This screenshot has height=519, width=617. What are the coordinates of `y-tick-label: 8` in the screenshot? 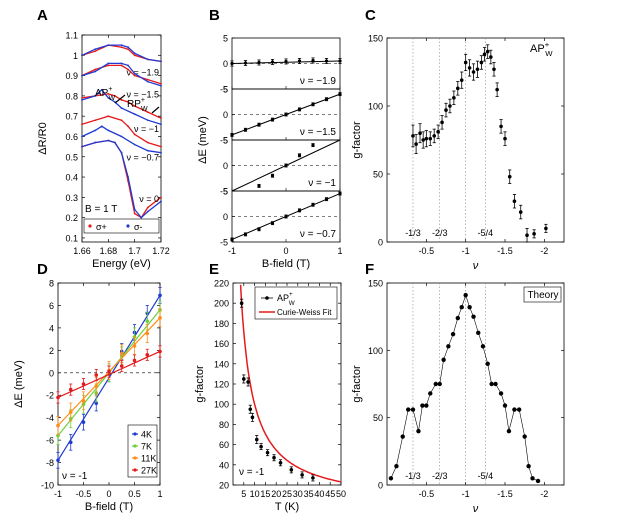 It's located at (51, 284).